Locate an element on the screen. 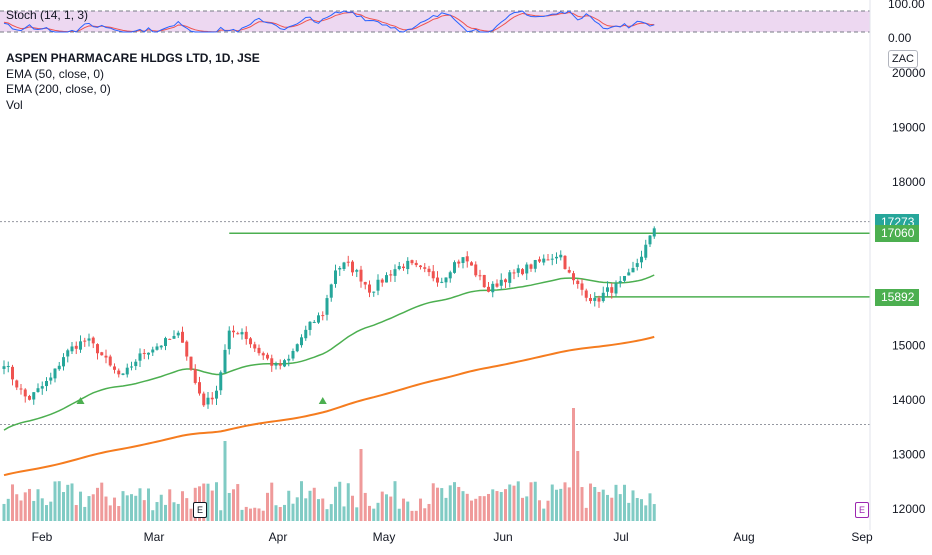  x-tick-label: Aug is located at coordinates (743, 537).